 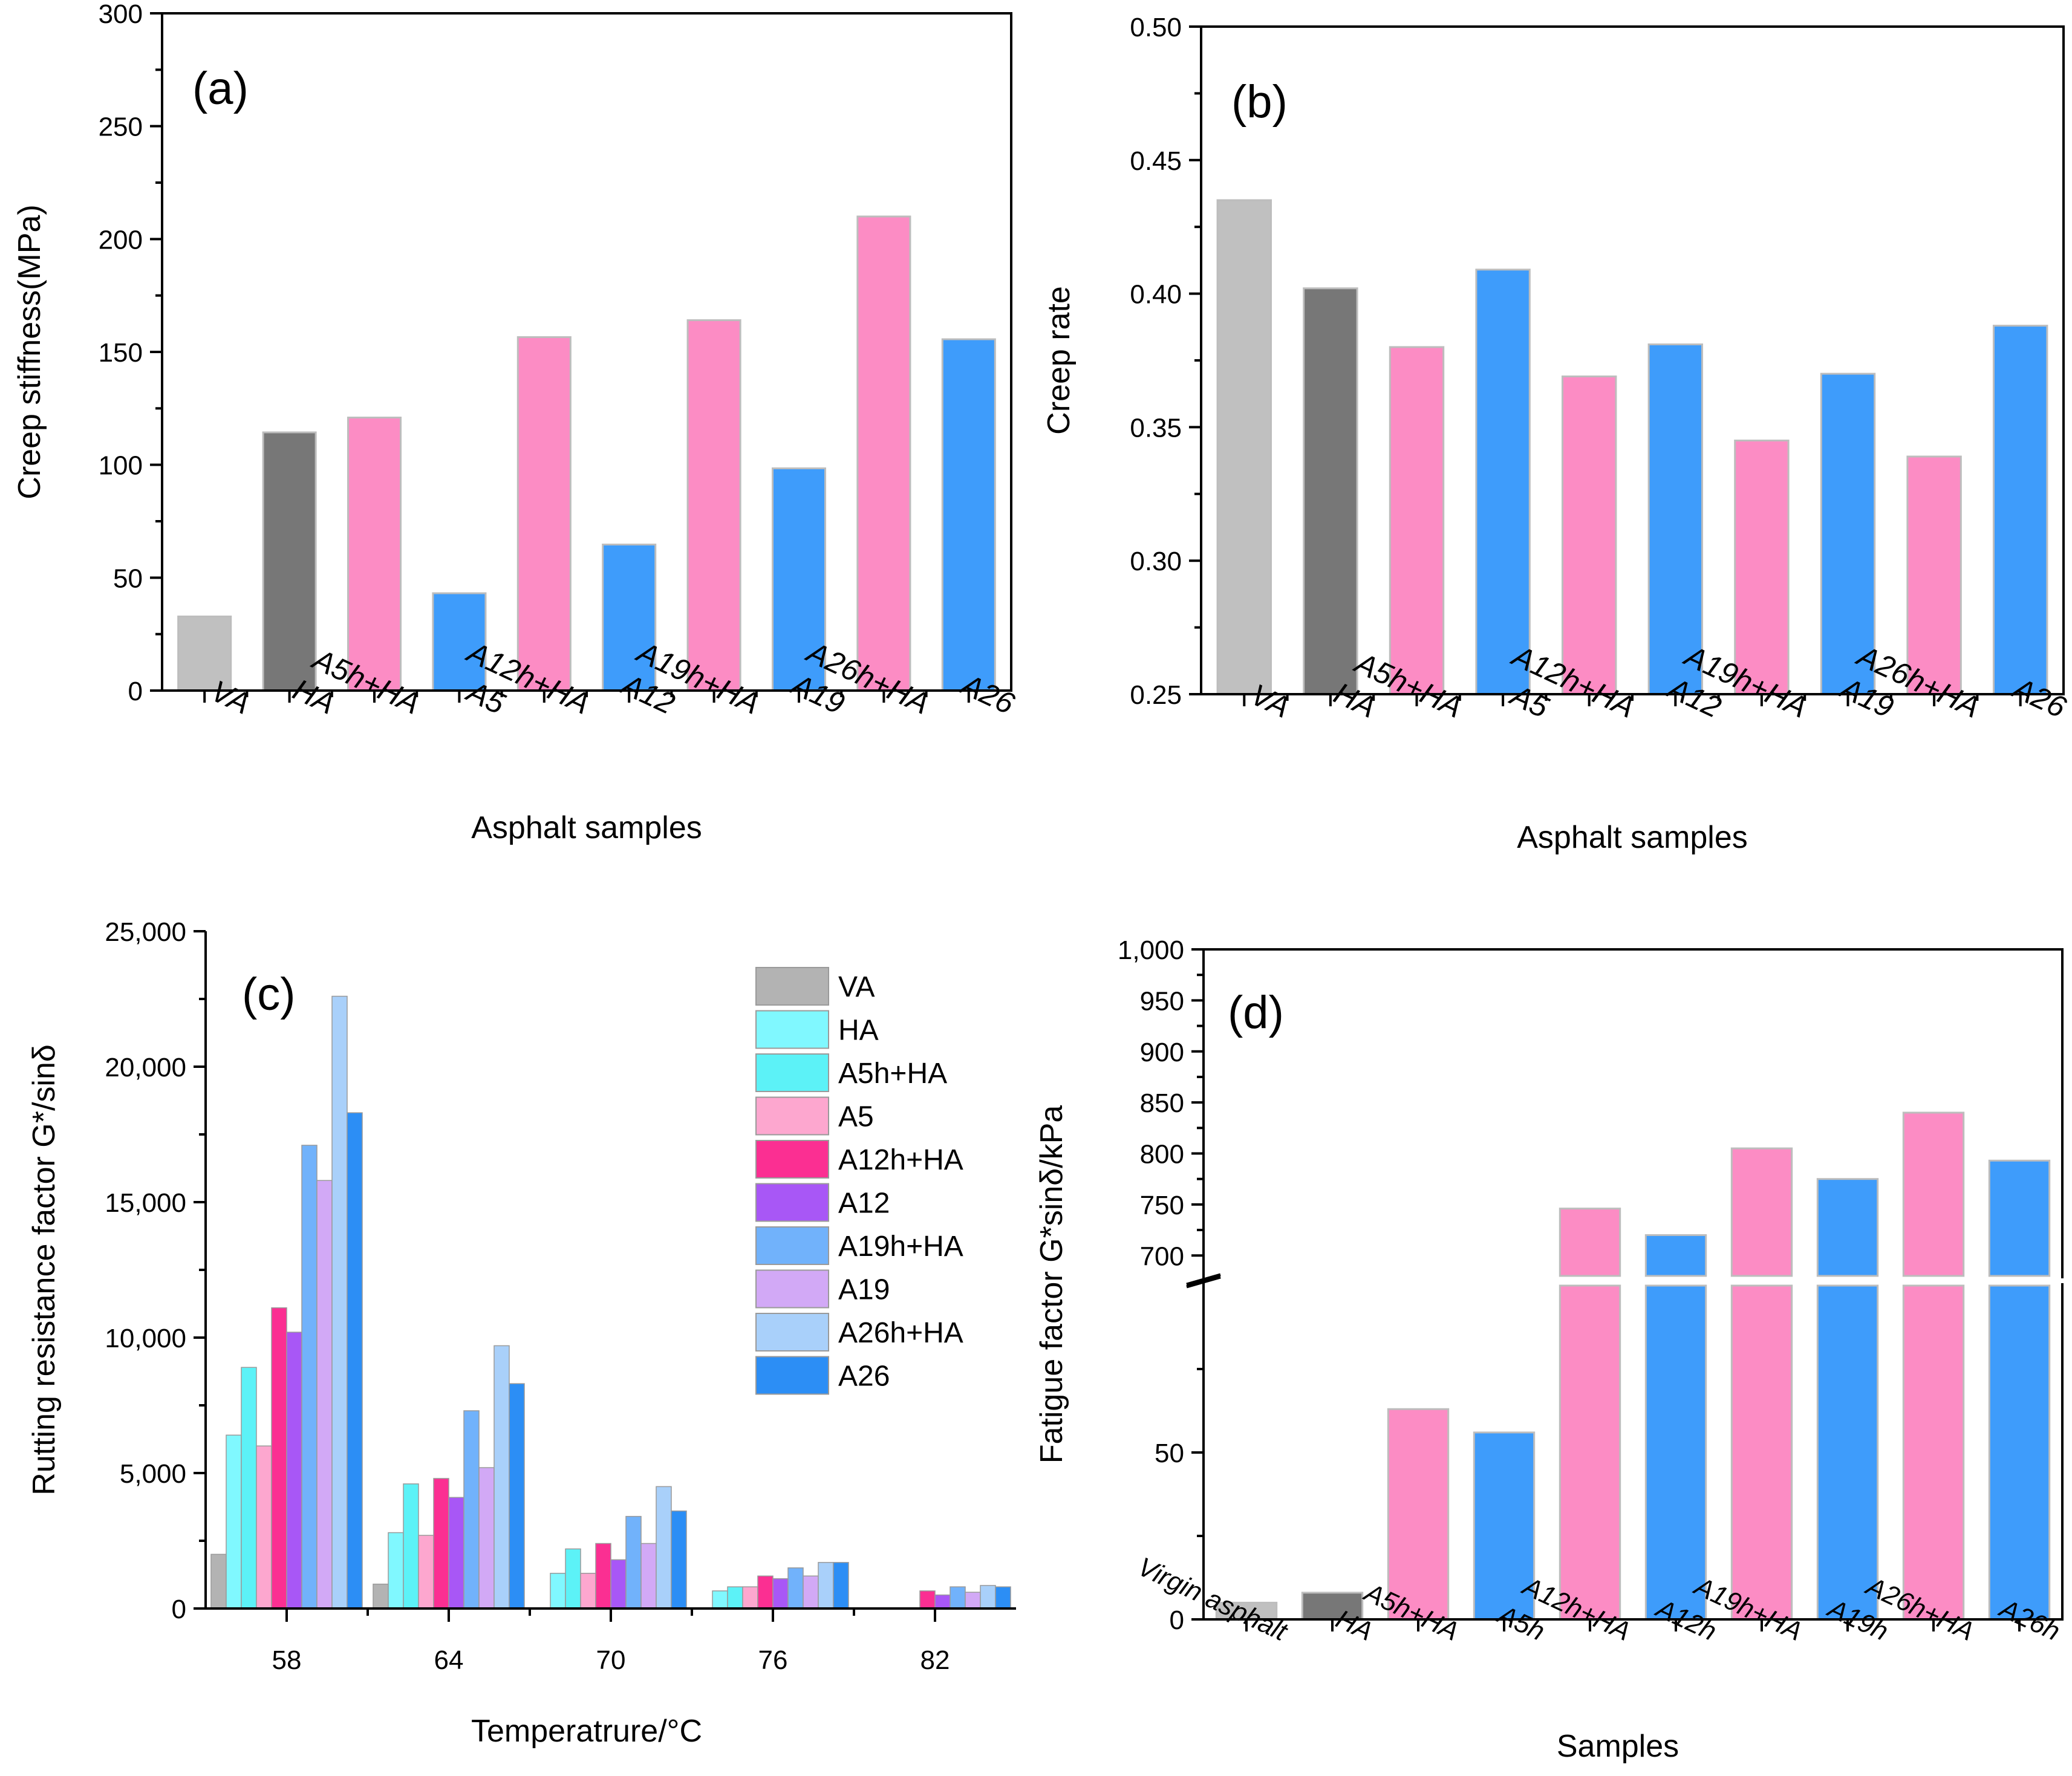 I want to click on y-axis-title: Fatigue factor G*sinδ/kPa, so click(x=1051, y=1284).